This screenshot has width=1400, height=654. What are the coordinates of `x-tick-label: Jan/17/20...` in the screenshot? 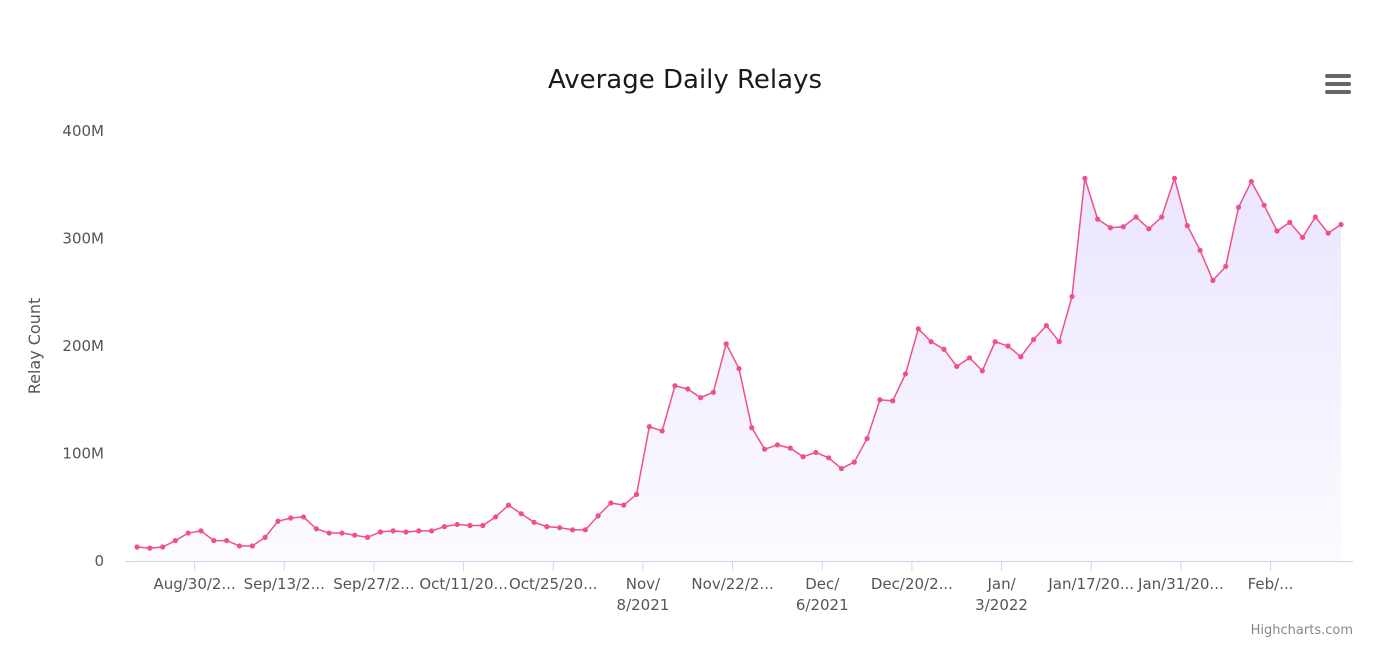 It's located at (1090, 584).